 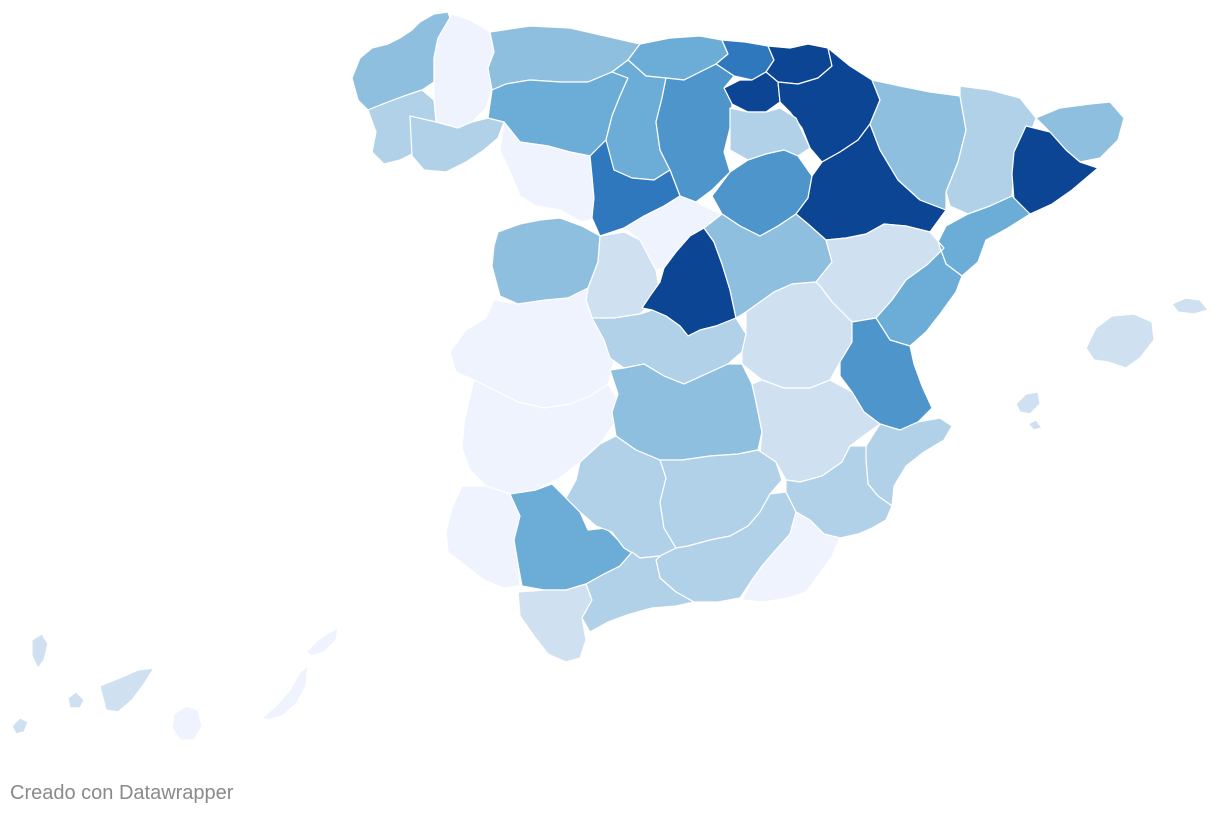 I want to click on region-baleares-menorca, so click(x=1190, y=306).